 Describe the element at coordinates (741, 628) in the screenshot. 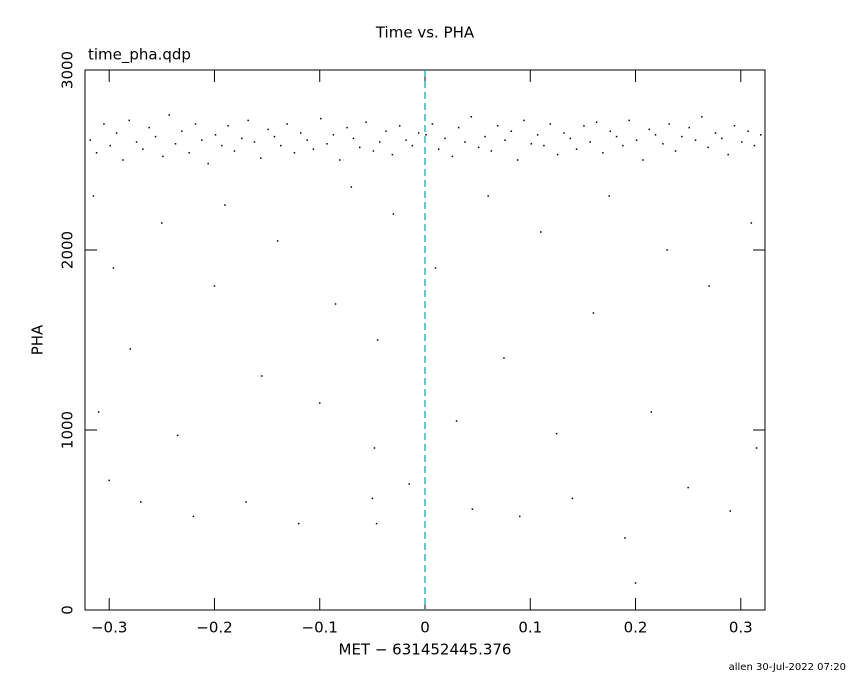

I see `x-tick-label: 0.3` at that location.